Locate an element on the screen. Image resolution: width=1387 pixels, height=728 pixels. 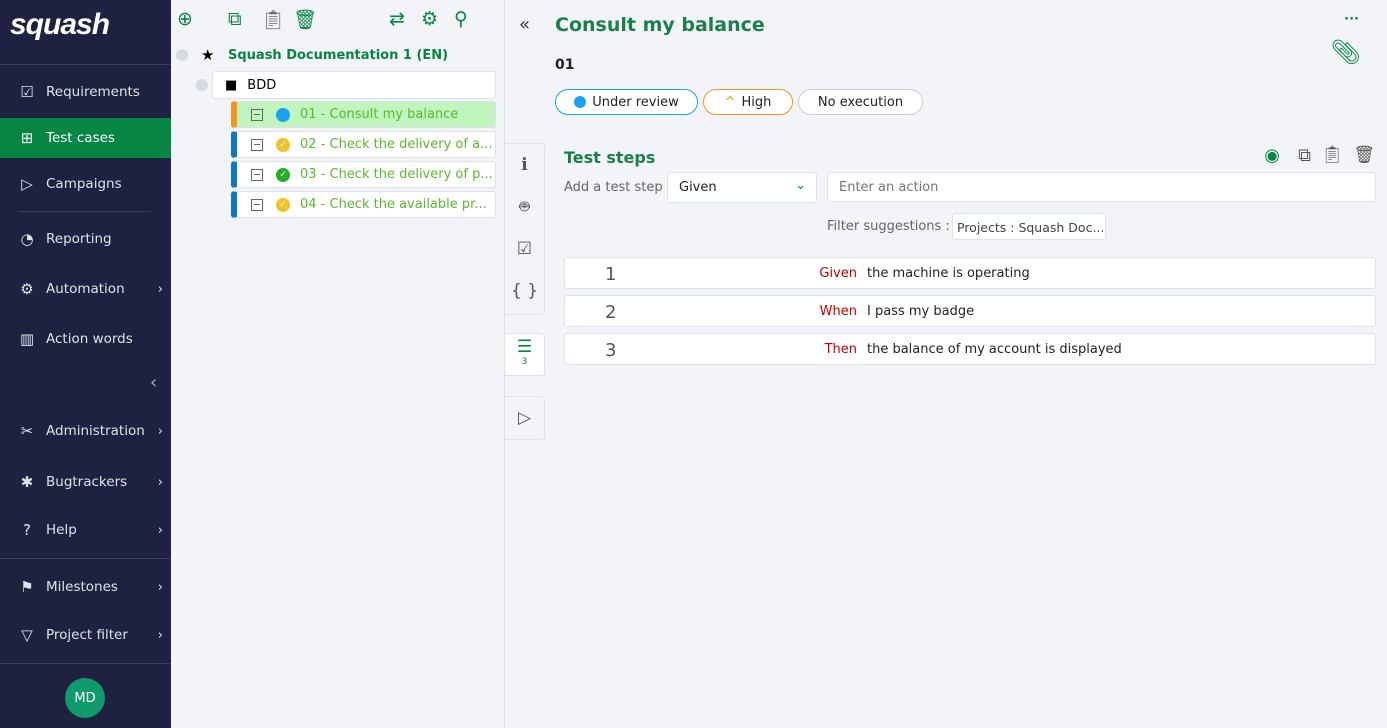
step-row: 2 When I pass my badge is located at coordinates (970, 311).